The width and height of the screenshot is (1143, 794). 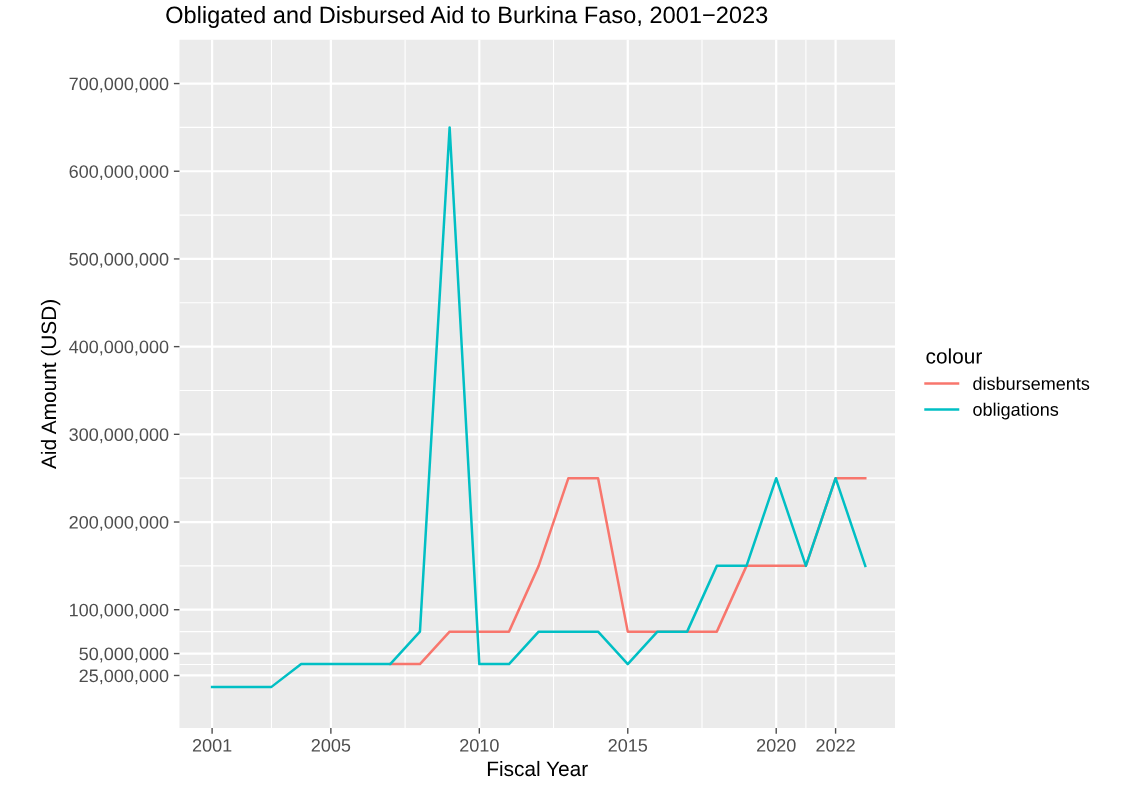 What do you see at coordinates (776, 745) in the screenshot?
I see `x-tick-label: 2020` at bounding box center [776, 745].